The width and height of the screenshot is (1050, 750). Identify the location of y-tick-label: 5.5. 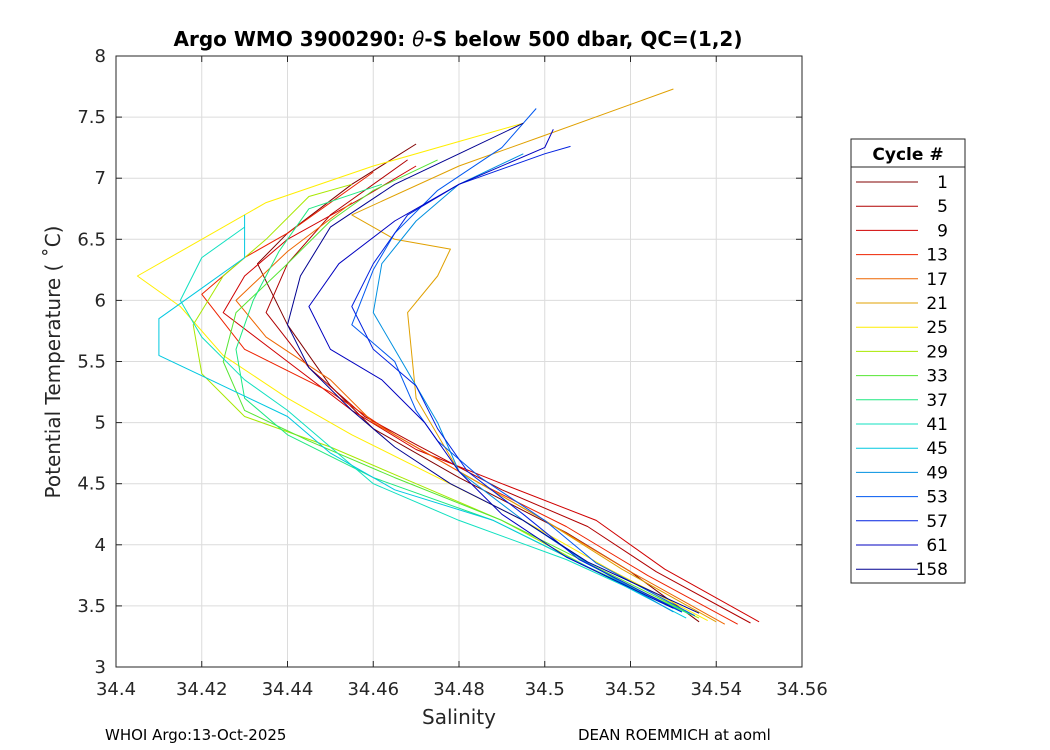
(91, 362).